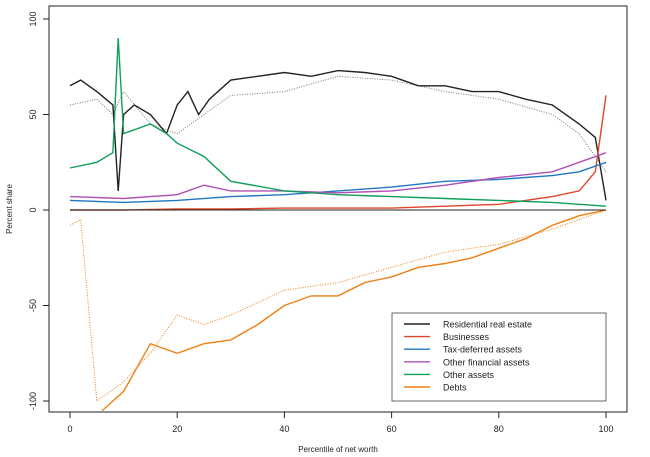  What do you see at coordinates (469, 375) in the screenshot?
I see `legend-label: Other assets` at bounding box center [469, 375].